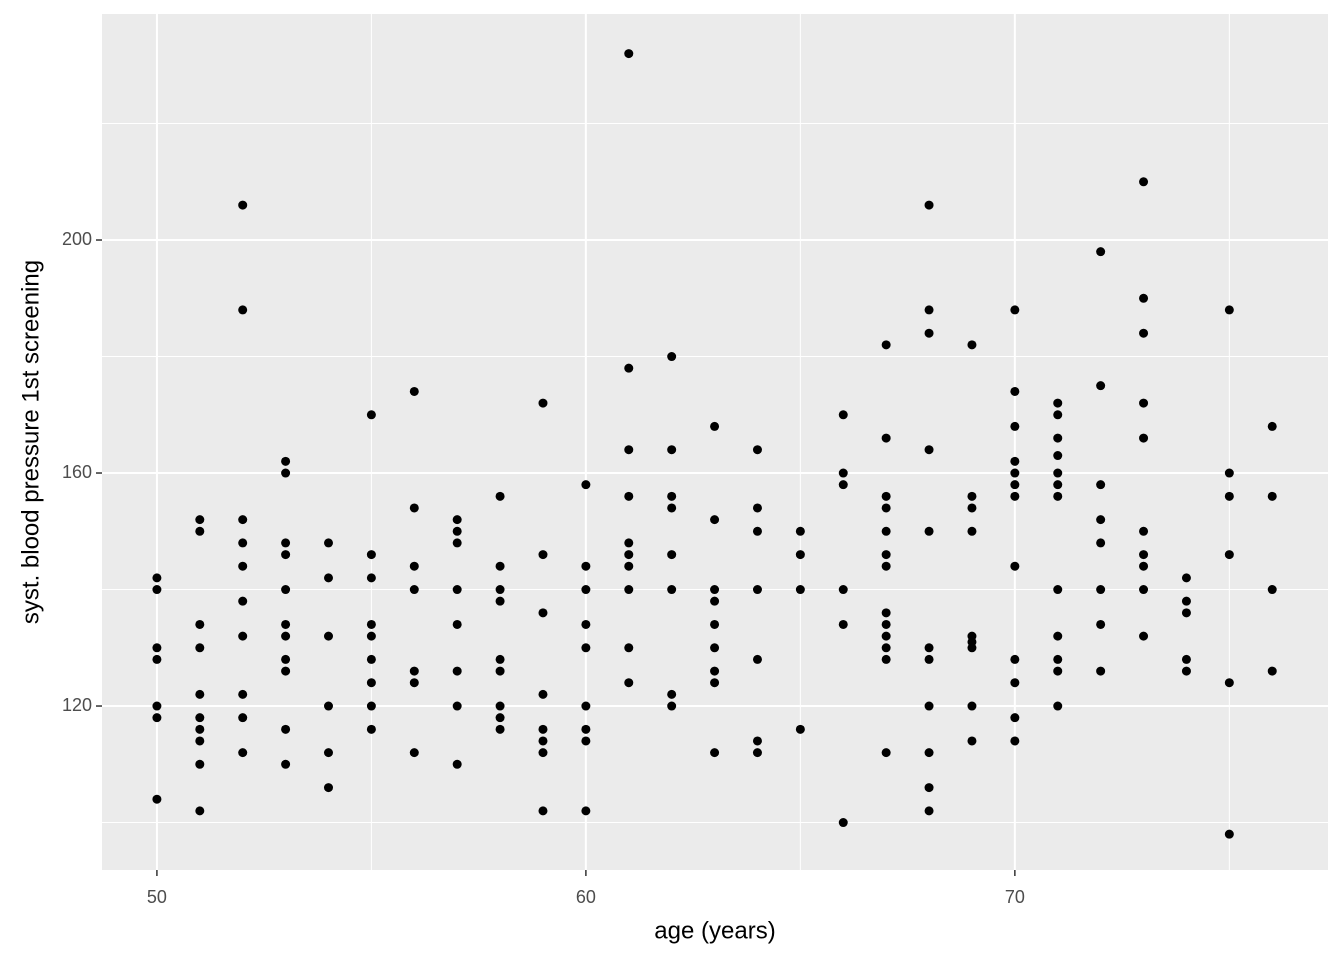  What do you see at coordinates (714, 930) in the screenshot?
I see `x-axis-title: age (years)` at bounding box center [714, 930].